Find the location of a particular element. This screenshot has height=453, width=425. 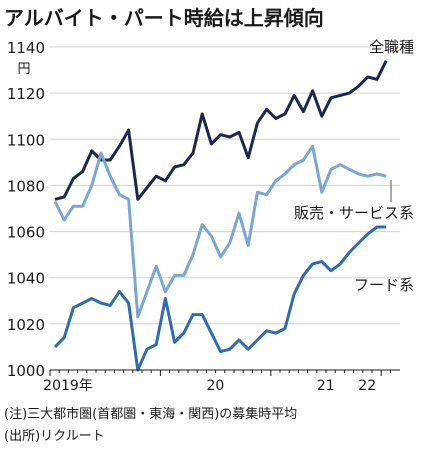

y-tick-label: 1100 is located at coordinates (26, 140).